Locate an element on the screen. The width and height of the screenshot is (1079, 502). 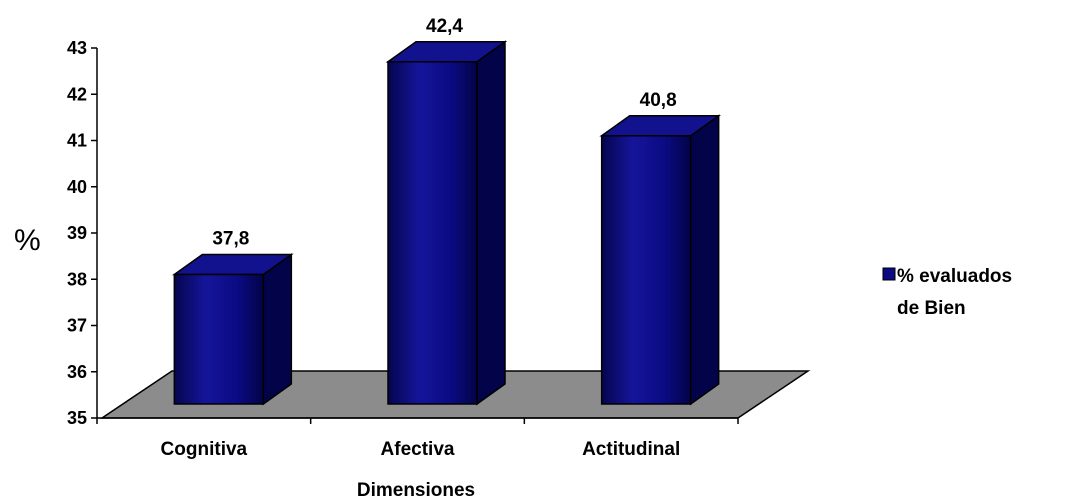
x-tick-label: Afectiva is located at coordinates (418, 449).